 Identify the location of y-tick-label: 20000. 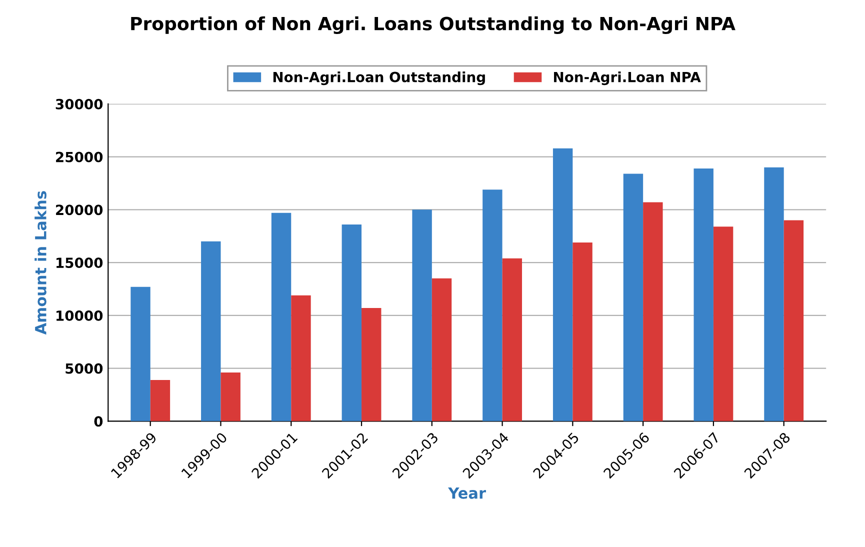
(79, 210).